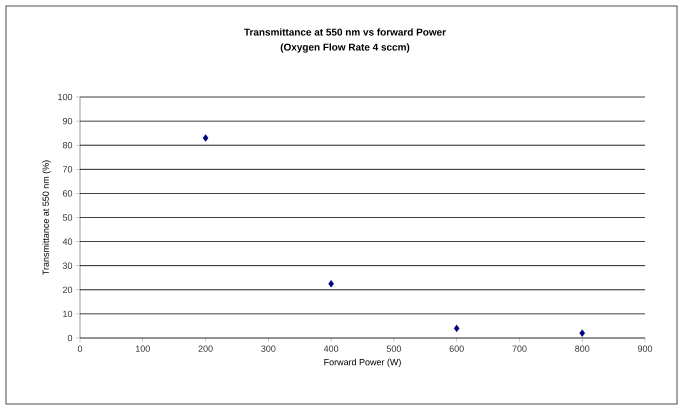  I want to click on x-tick-label: 800, so click(582, 349).